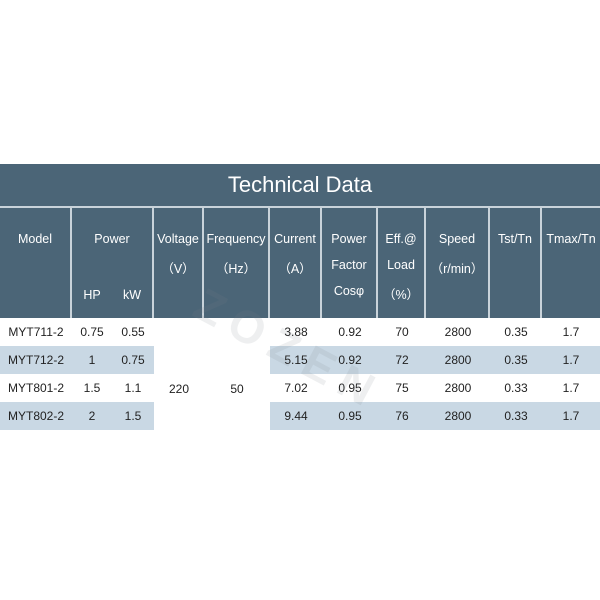  I want to click on cell-frequency-merged: 50, so click(237, 389).